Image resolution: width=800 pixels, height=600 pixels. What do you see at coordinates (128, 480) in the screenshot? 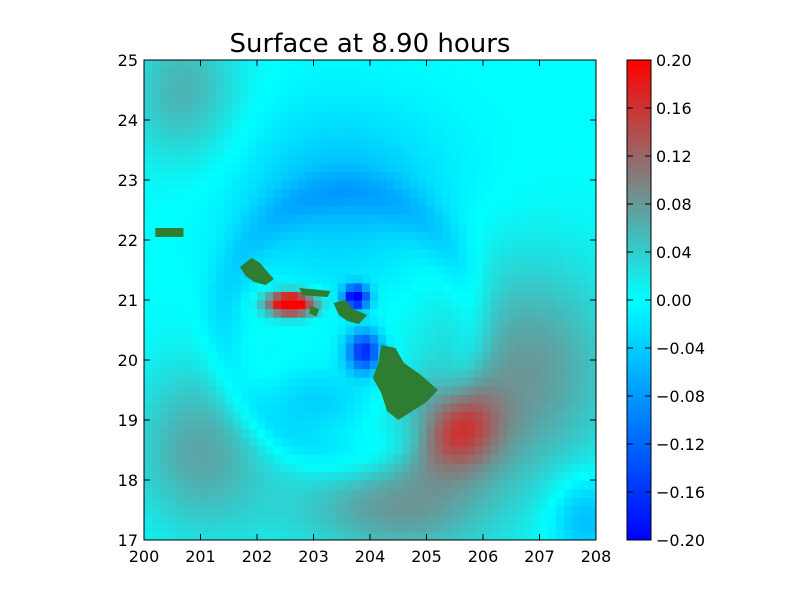
I see `y-tick-label: 18` at bounding box center [128, 480].